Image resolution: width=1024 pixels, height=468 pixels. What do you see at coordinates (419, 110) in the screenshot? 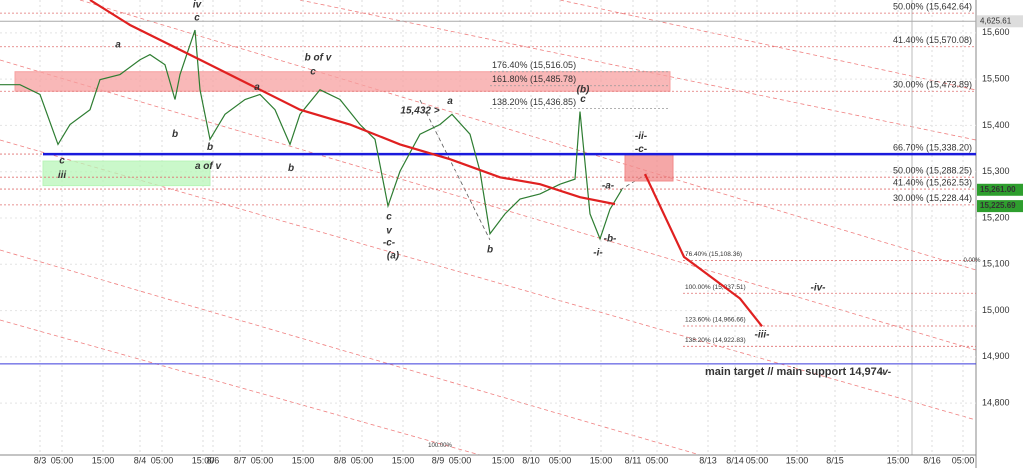
I see `annotation: 15,432 >` at bounding box center [419, 110].